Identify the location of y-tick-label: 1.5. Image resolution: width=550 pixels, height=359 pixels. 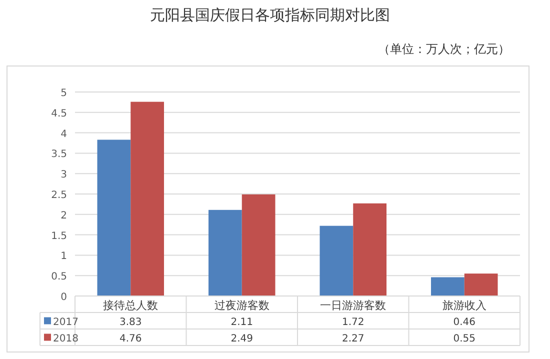
(59, 236).